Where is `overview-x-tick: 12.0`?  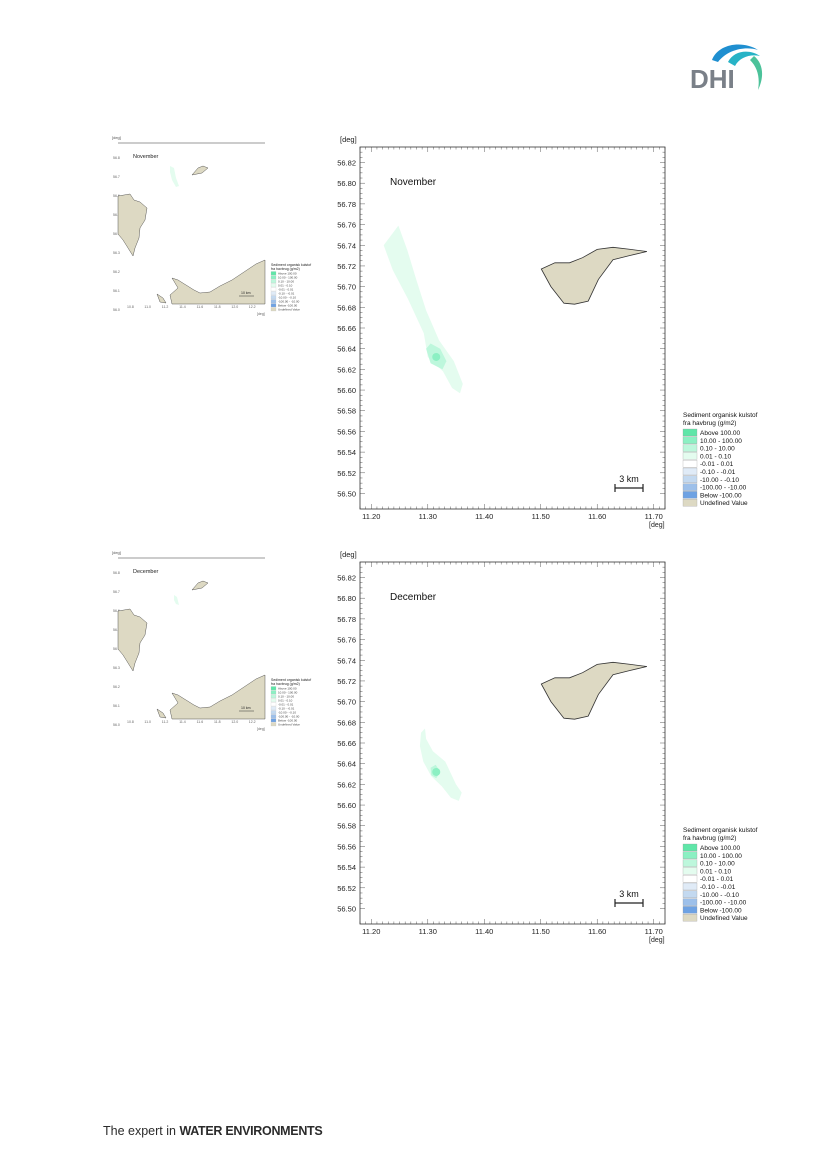 overview-x-tick: 12.0 is located at coordinates (234, 307).